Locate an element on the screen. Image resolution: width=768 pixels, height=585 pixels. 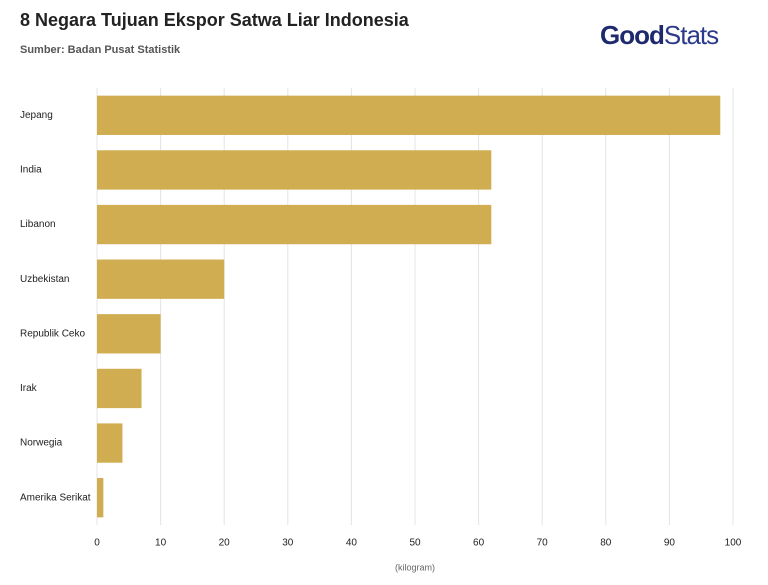
y-tick-label: Uzbekistan is located at coordinates (44, 279).